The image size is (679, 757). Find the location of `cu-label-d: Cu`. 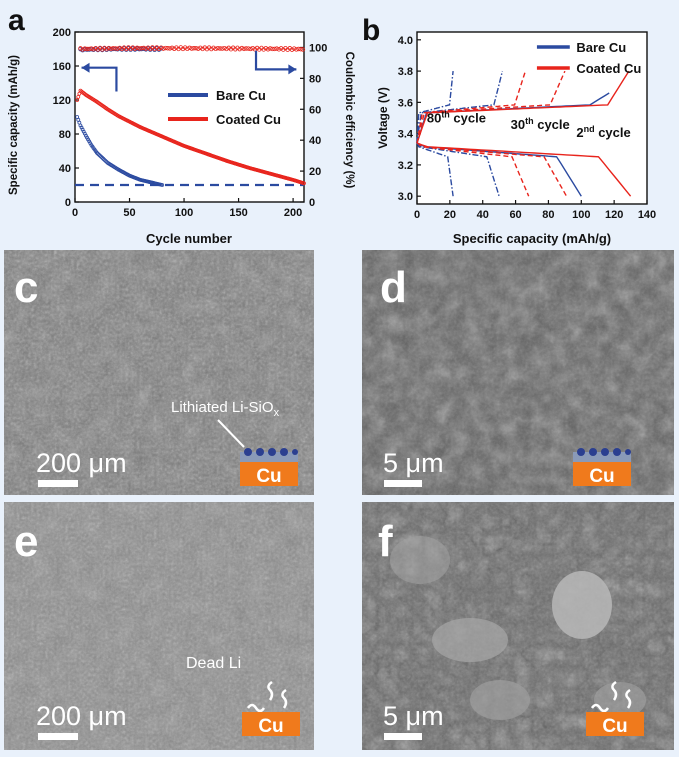

cu-label-d: Cu is located at coordinates (601, 476).